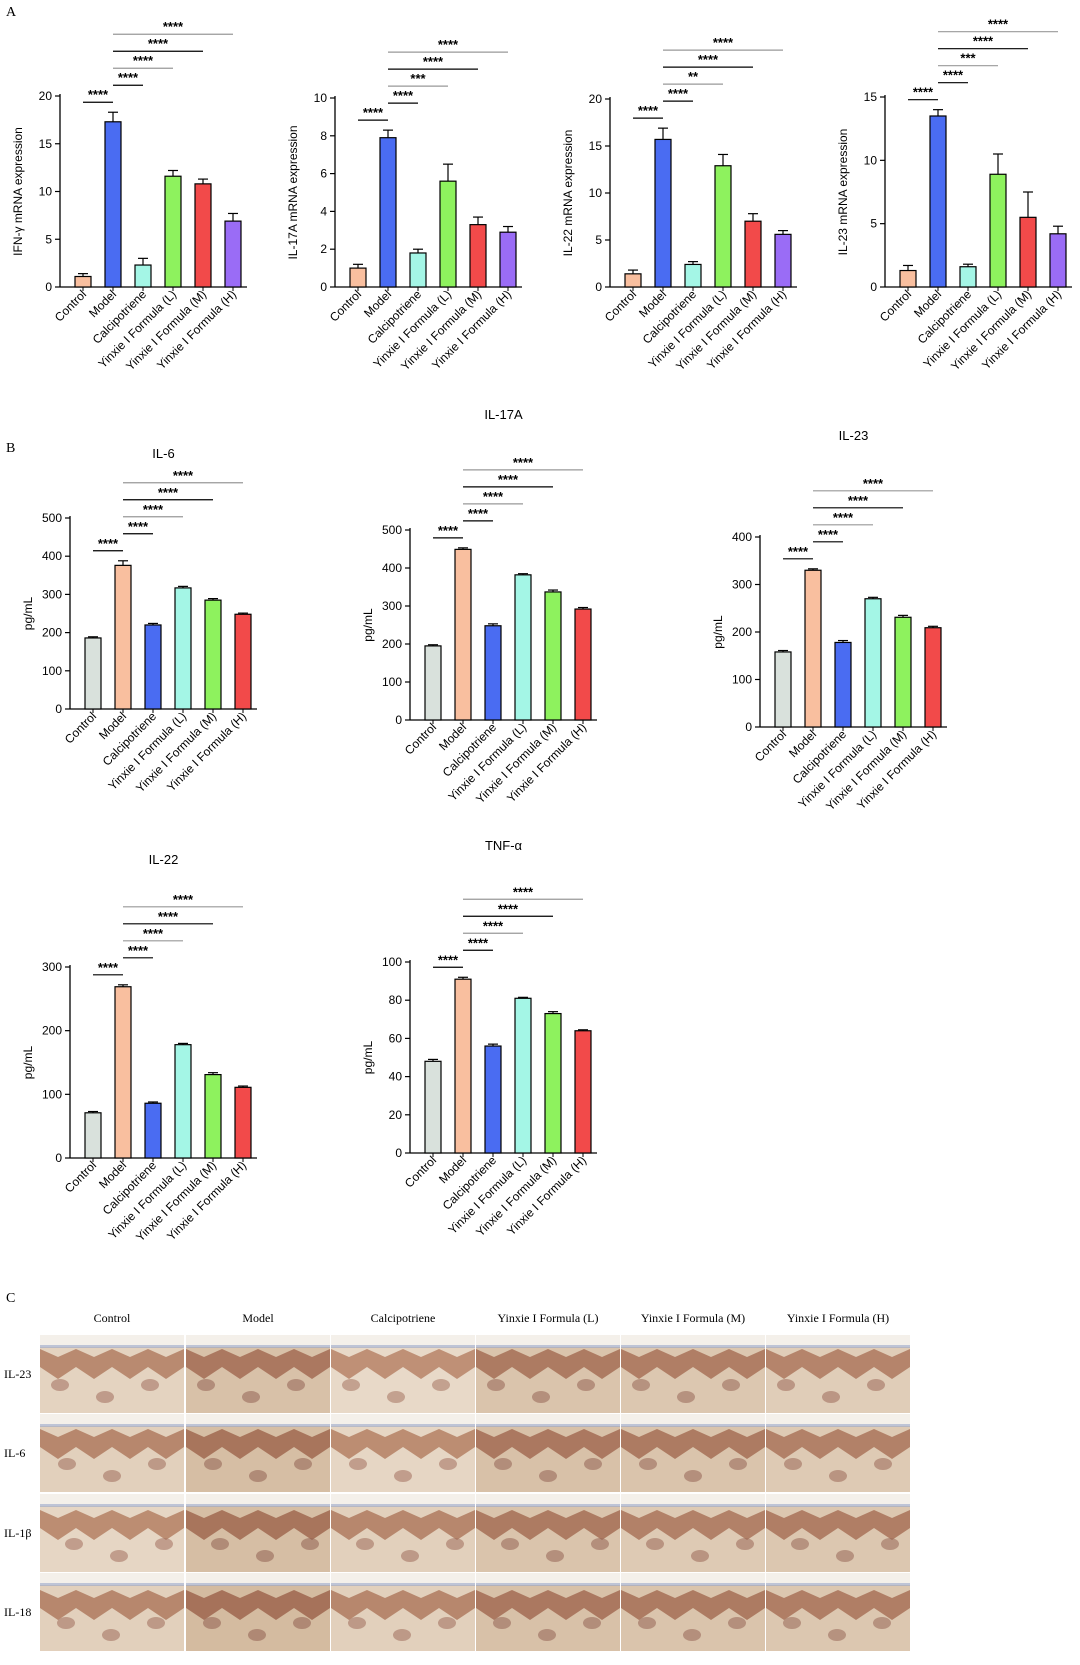  Describe the element at coordinates (693, 1318) in the screenshot. I see `ihc-column-label: Yinxie I Formula (M)` at that location.